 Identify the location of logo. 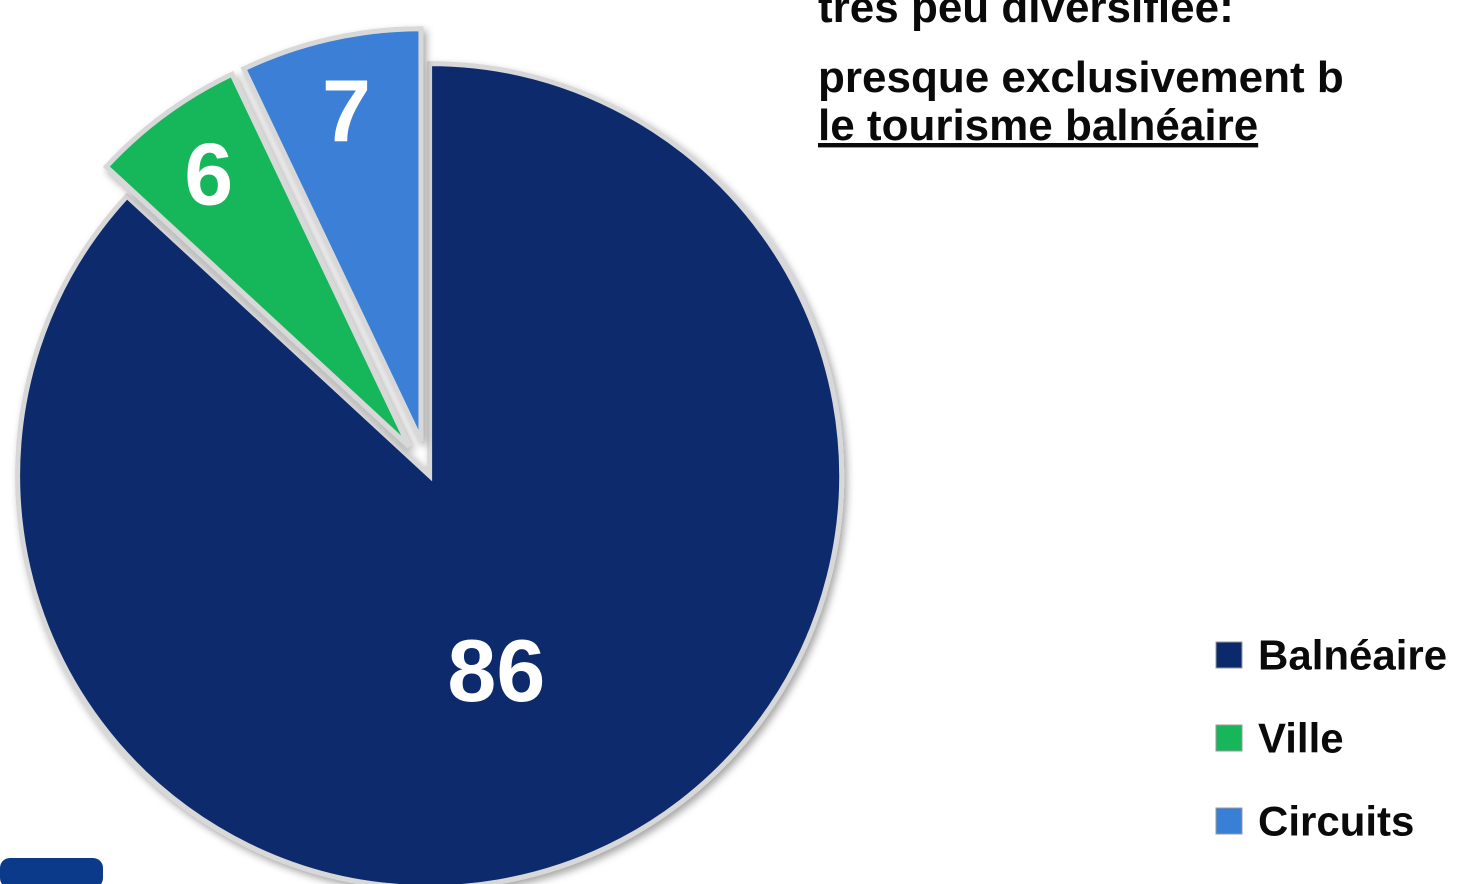
(51, 871).